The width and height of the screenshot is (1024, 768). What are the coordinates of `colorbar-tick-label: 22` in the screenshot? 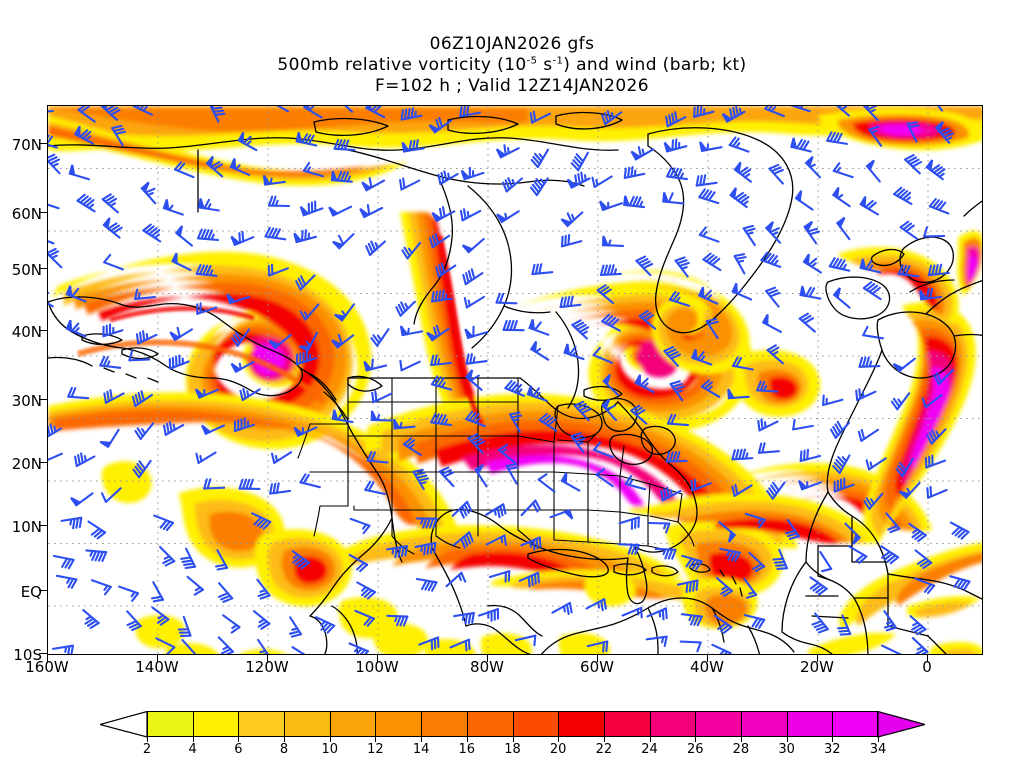 It's located at (604, 749).